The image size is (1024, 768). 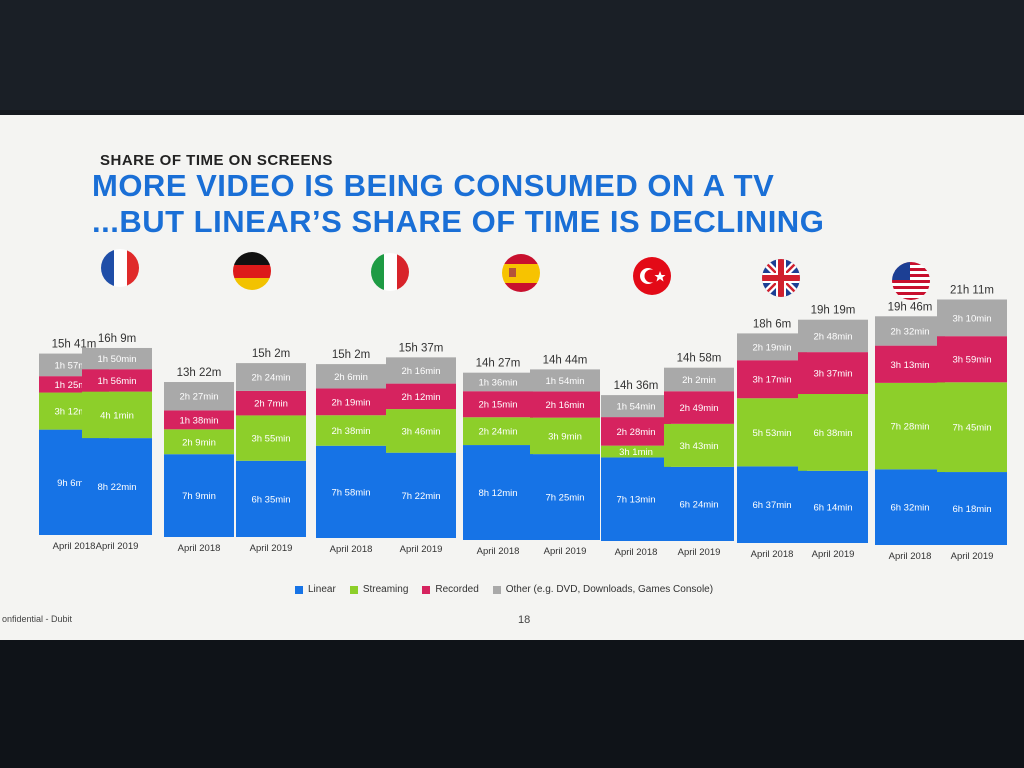 What do you see at coordinates (512, 55) in the screenshot?
I see `room-background-top` at bounding box center [512, 55].